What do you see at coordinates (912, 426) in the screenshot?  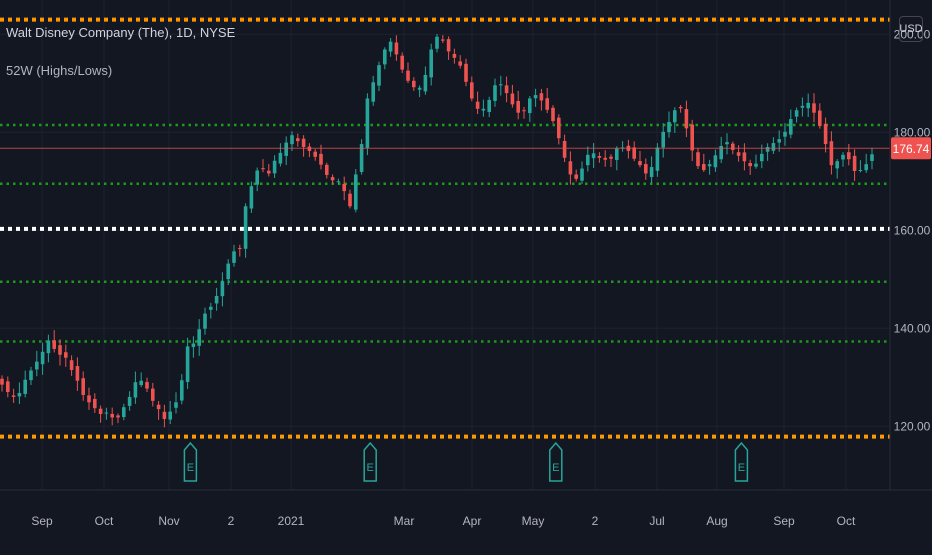 I see `price-tick-label: 120.00` at bounding box center [912, 426].